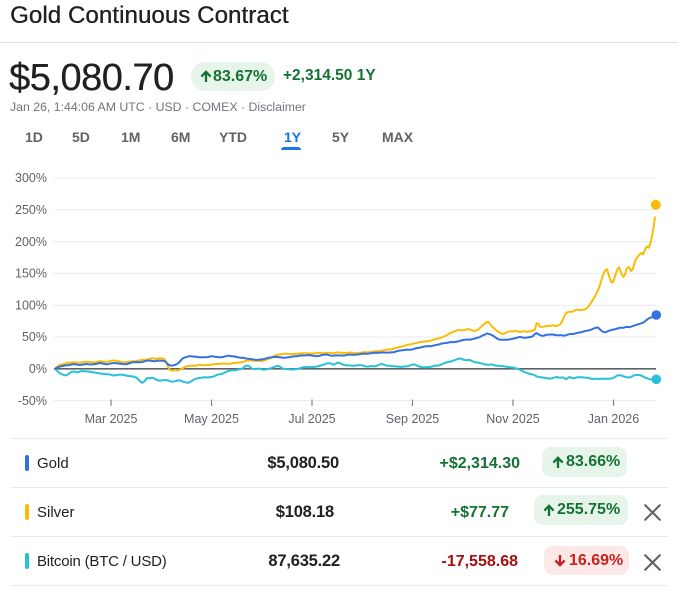 This screenshot has width=678, height=592. Describe the element at coordinates (32, 401) in the screenshot. I see `svg-text: -50%` at that location.